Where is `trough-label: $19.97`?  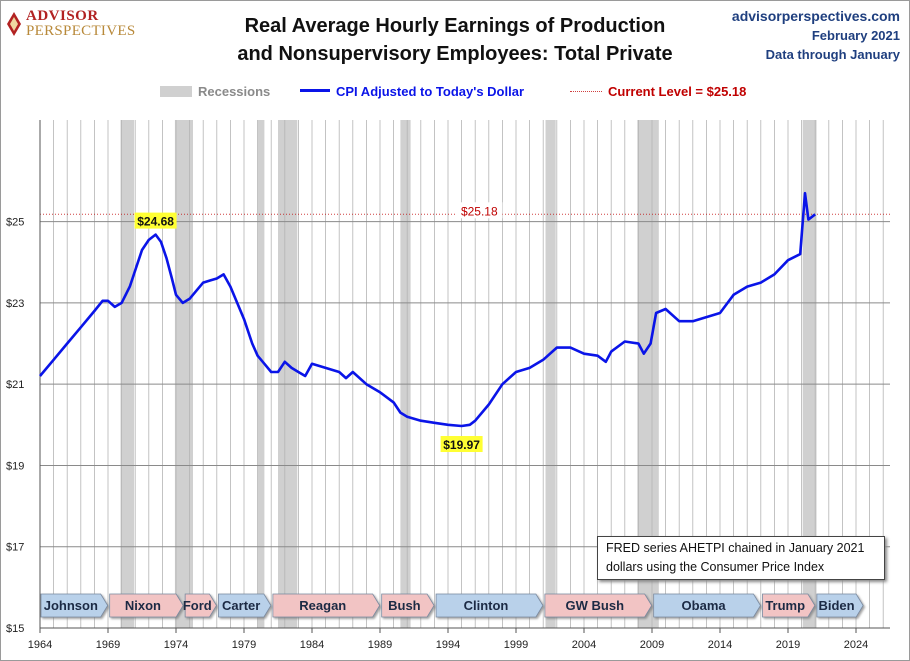 trough-label: $19.97 is located at coordinates (461, 445).